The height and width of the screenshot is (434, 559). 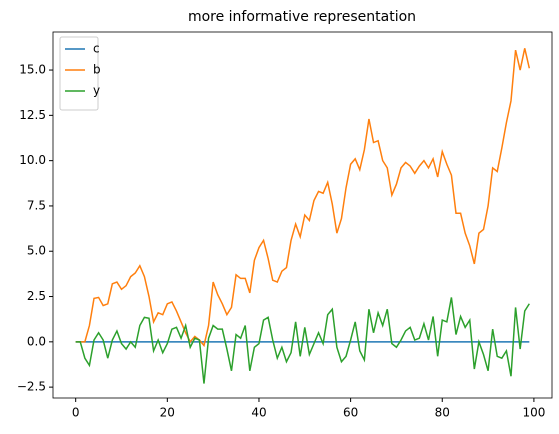 I want to click on x-tick-label: 0, so click(x=76, y=413).